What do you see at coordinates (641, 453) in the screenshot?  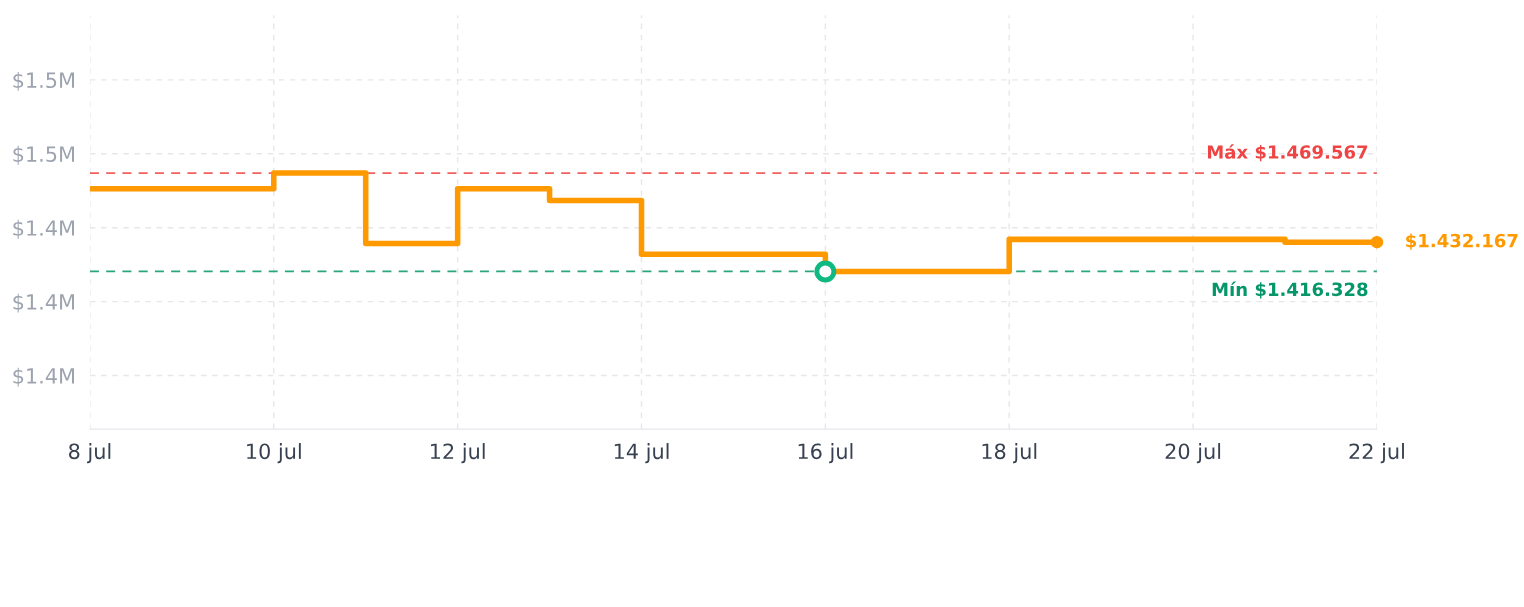 I see `x-tick-label: 14 jul` at bounding box center [641, 453].